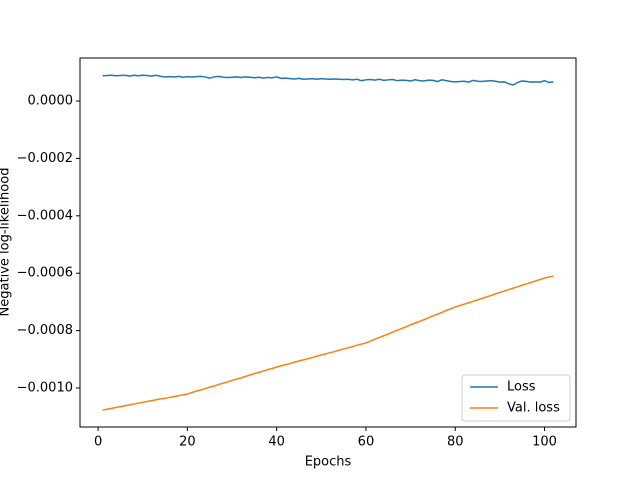 This screenshot has height=480, width=640. I want to click on x-axis-label: Epochs, so click(328, 462).